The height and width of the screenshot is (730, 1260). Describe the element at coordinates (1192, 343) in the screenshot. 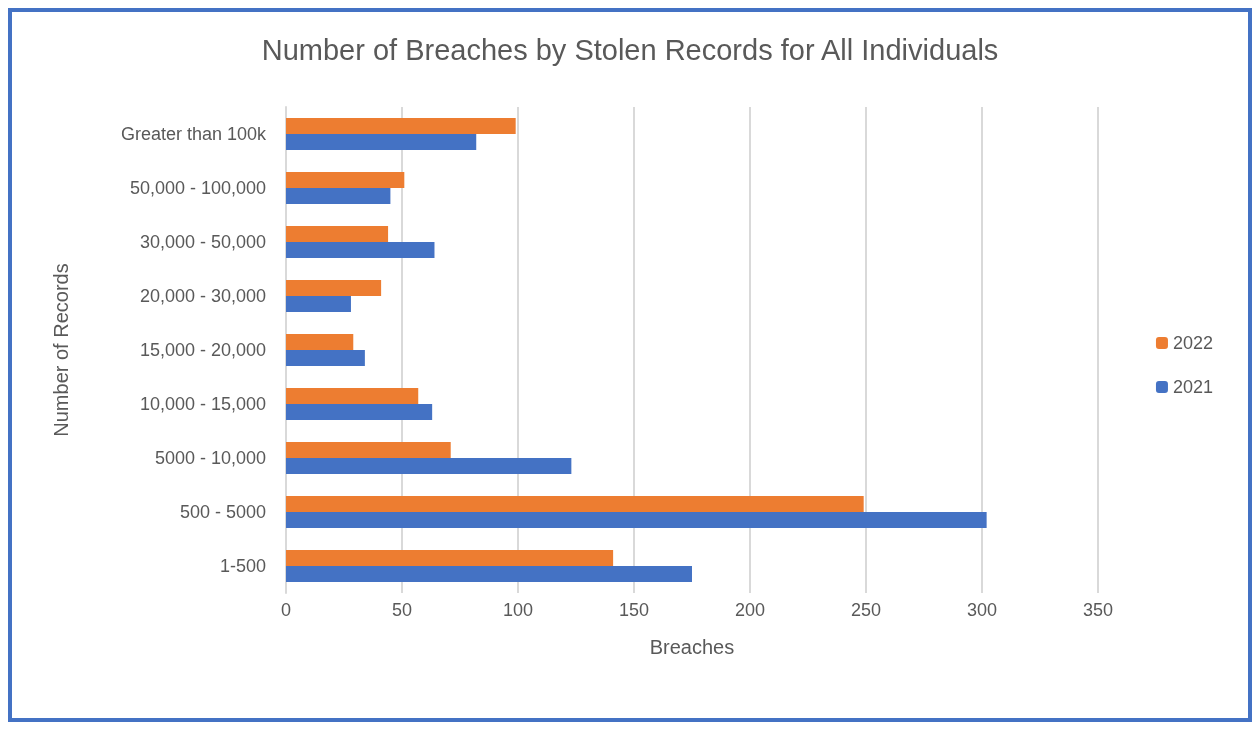

I see `legend-label: 2022` at that location.